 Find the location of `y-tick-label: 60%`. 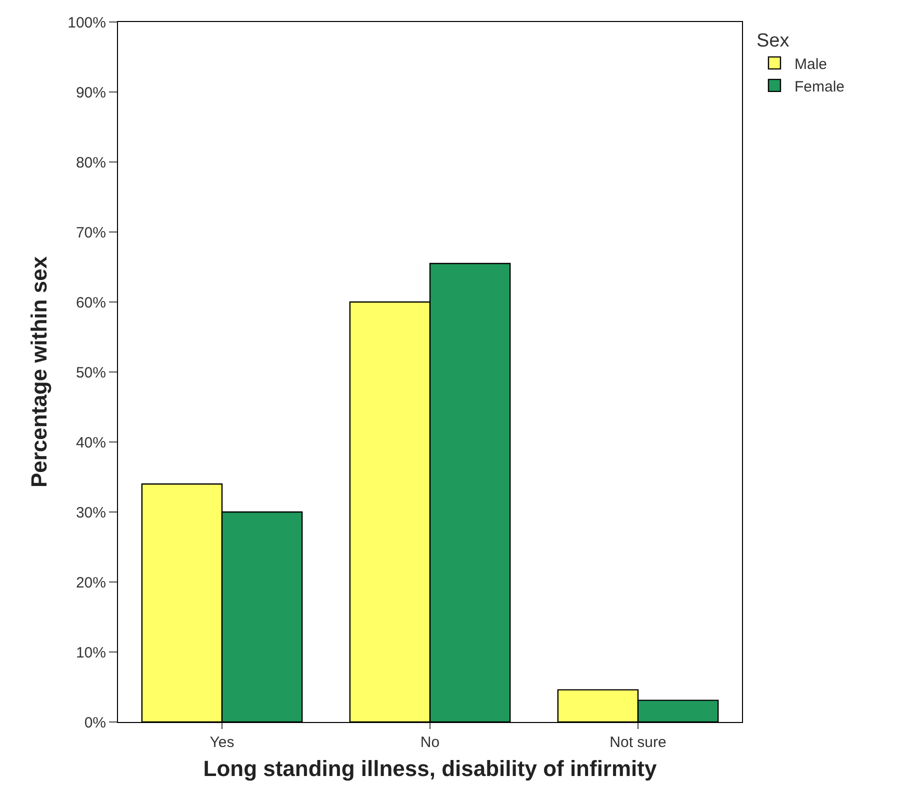

y-tick-label: 60% is located at coordinates (91, 303).